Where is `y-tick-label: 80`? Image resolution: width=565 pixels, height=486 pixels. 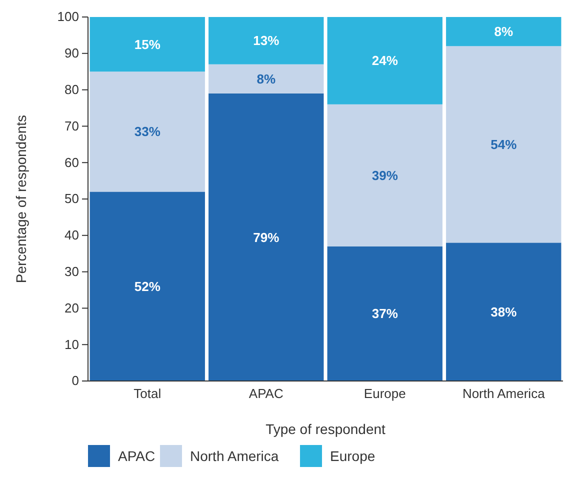
y-tick-label: 80 is located at coordinates (71, 89).